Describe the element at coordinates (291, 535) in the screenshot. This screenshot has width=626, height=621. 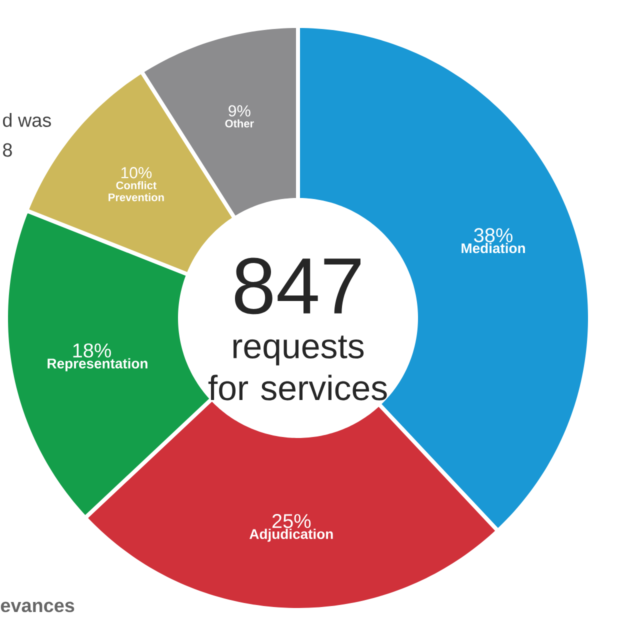
I see `slice-label: Adjudication` at that location.